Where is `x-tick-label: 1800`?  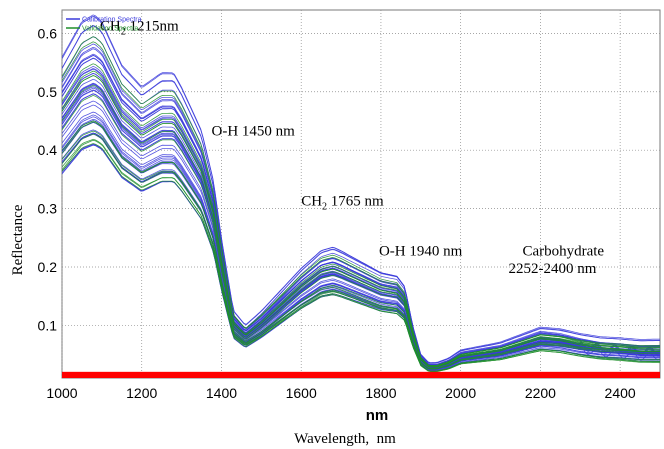 x-tick-label: 1800 is located at coordinates (380, 393).